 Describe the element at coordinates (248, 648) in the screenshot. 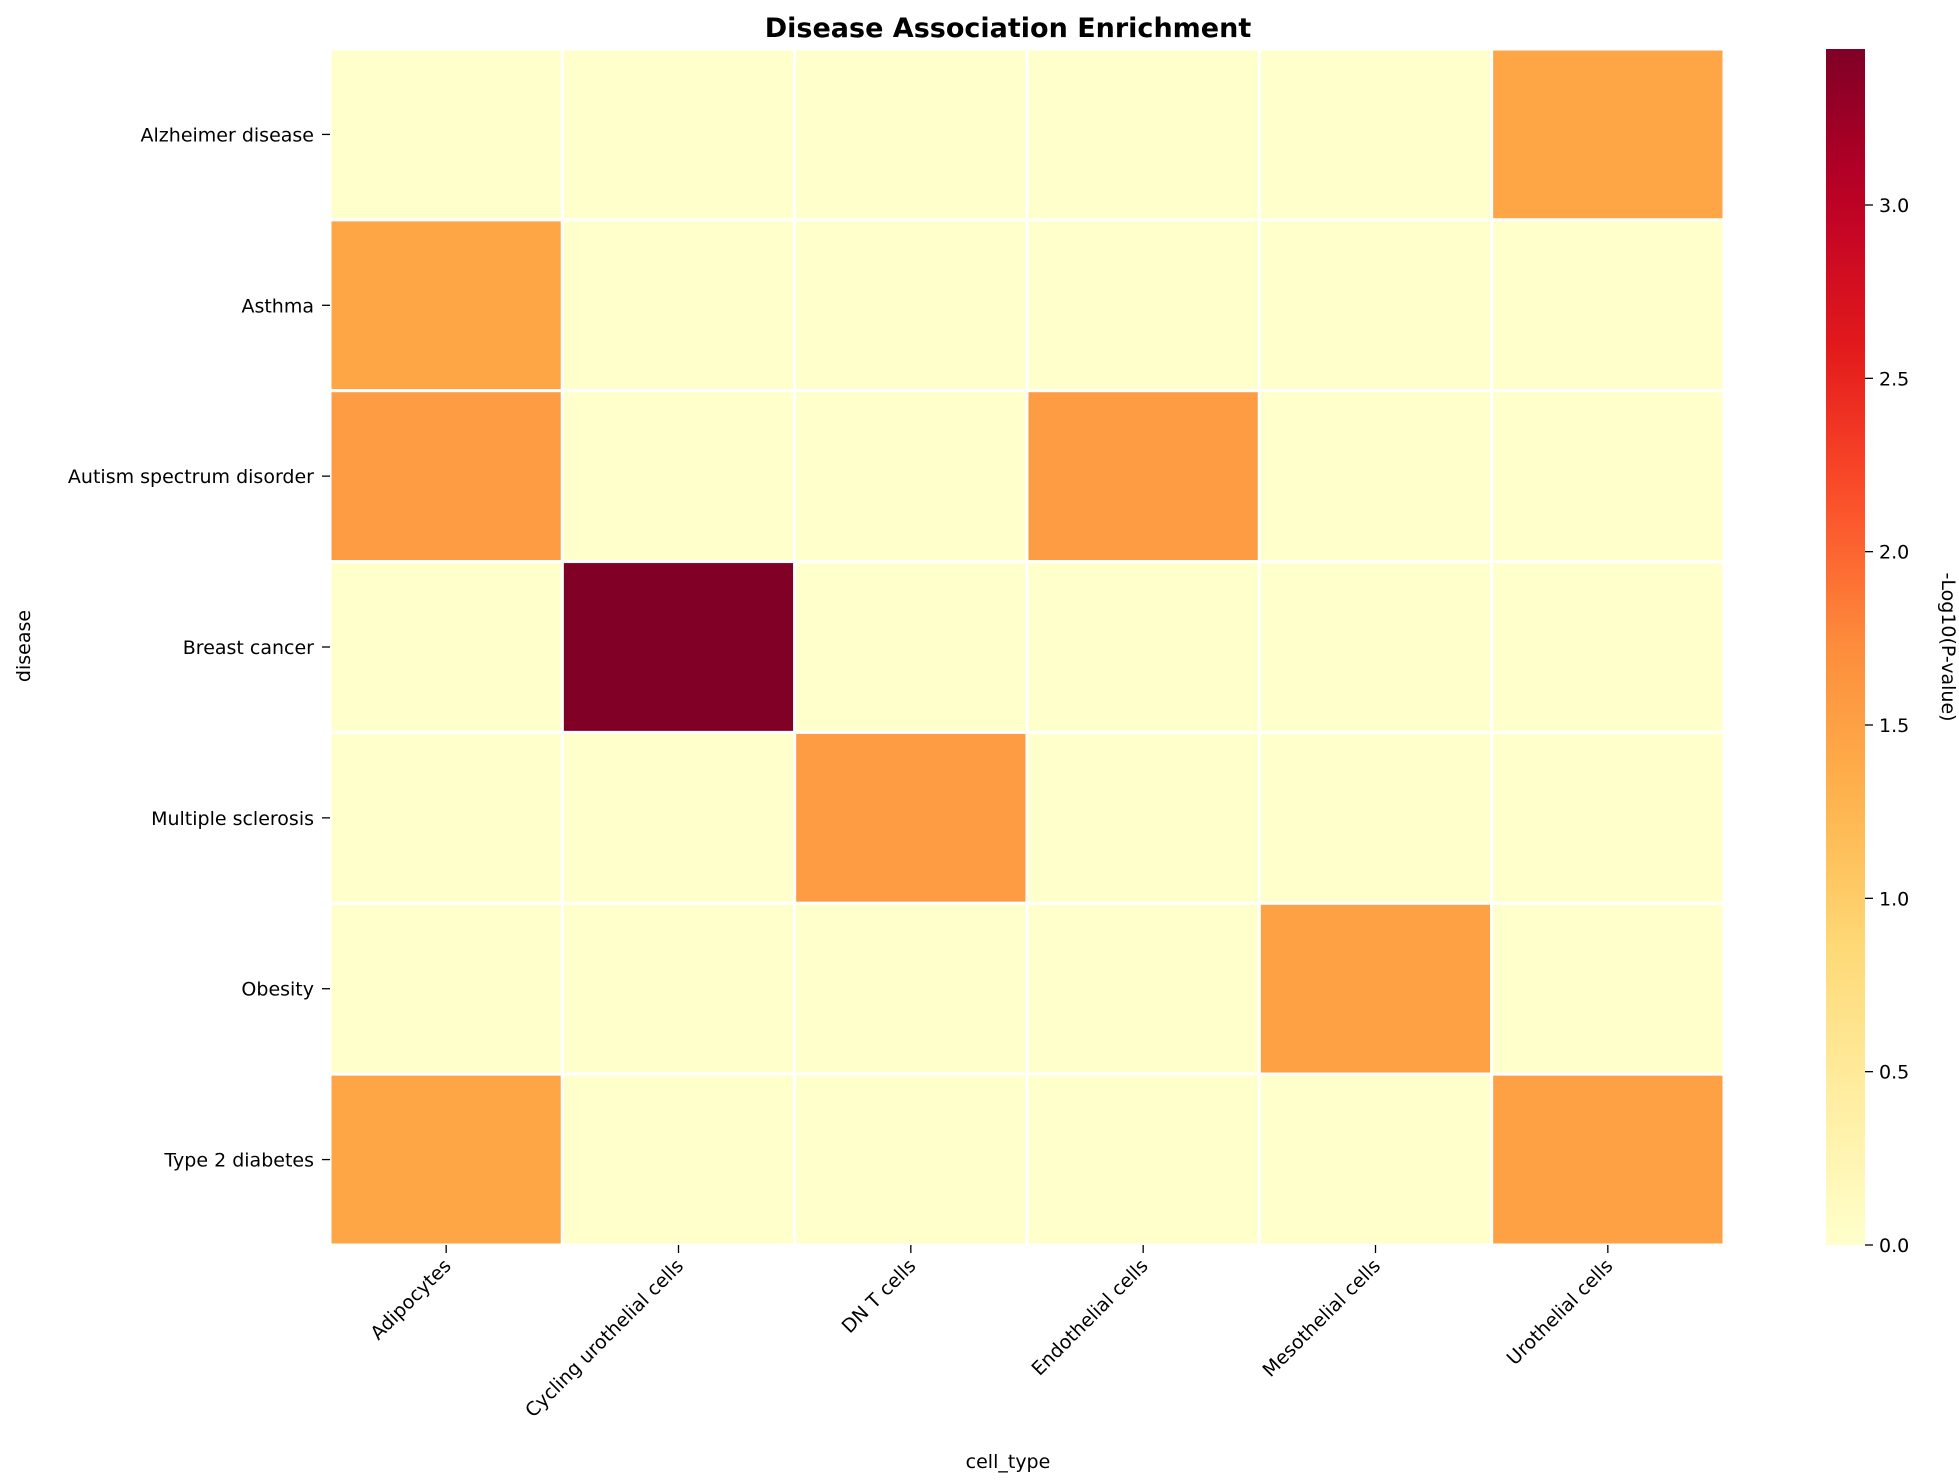

I see `y-tick-label: Breast cancer` at that location.